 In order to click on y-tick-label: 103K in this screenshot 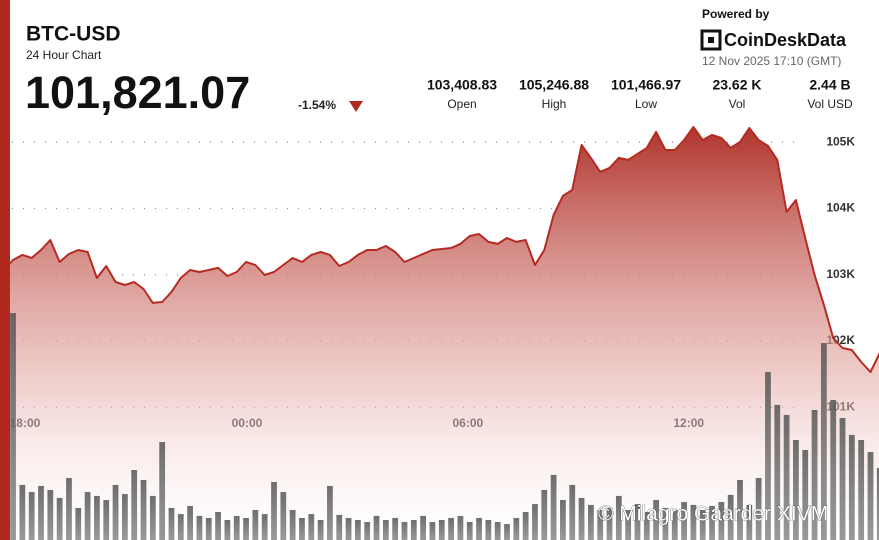, I will do `click(840, 274)`.